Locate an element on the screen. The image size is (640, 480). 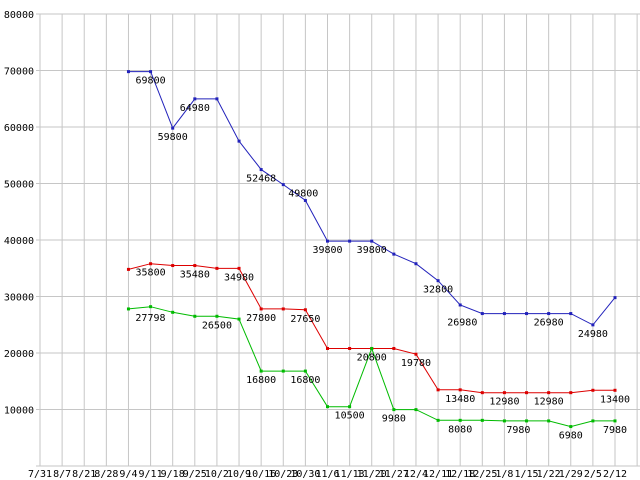
y-axis-tick-label: 60000 is located at coordinates (19, 128).